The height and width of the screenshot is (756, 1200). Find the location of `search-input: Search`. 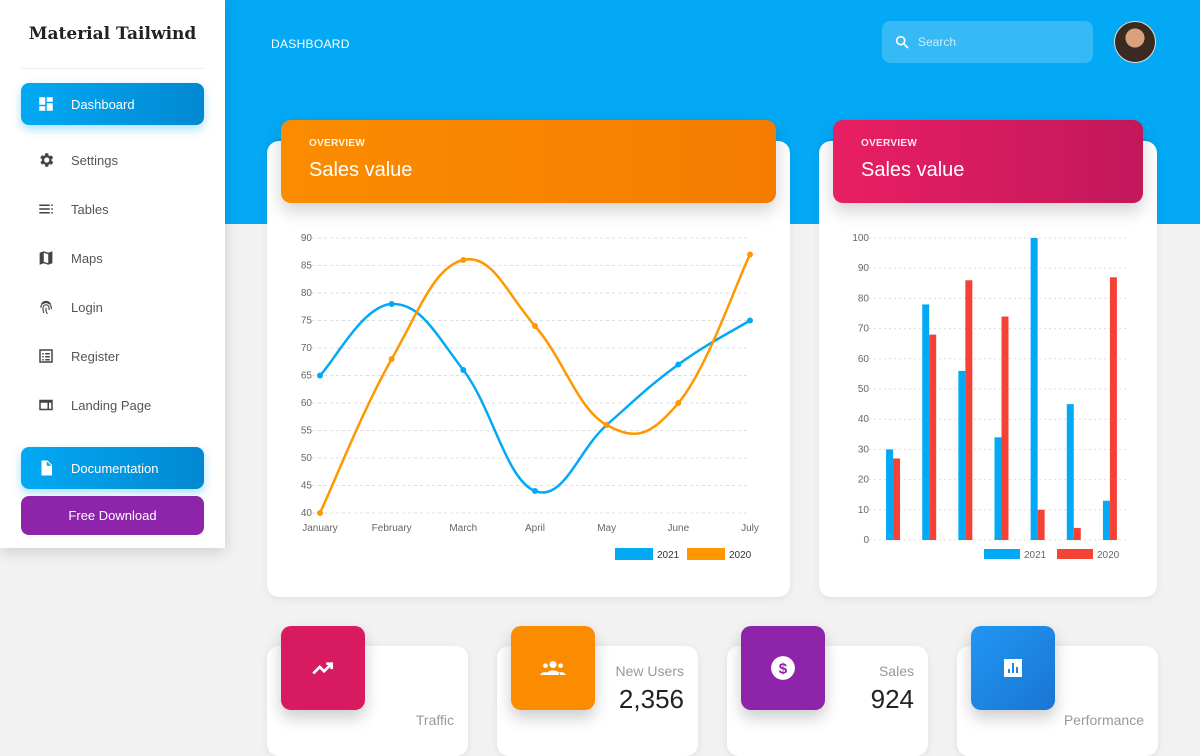

search-input: Search is located at coordinates (987, 42).